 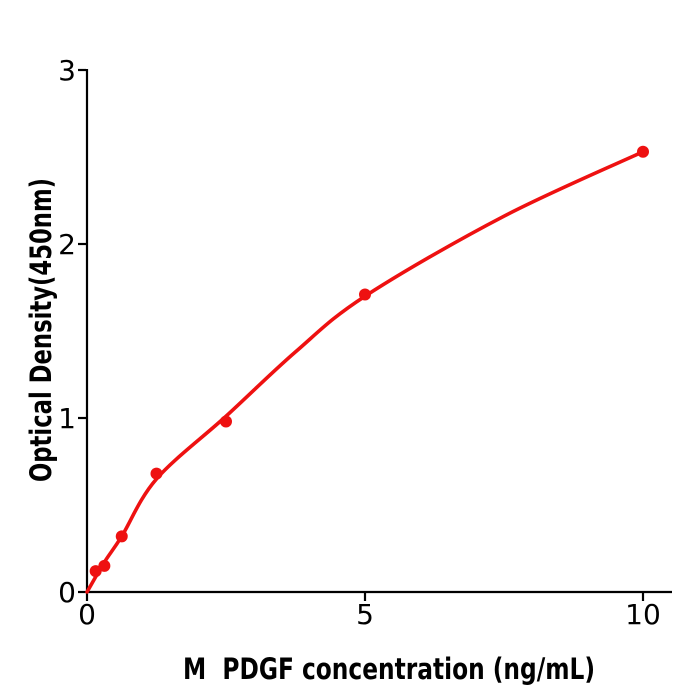 I want to click on x-tick-label: 0, so click(x=87, y=614).